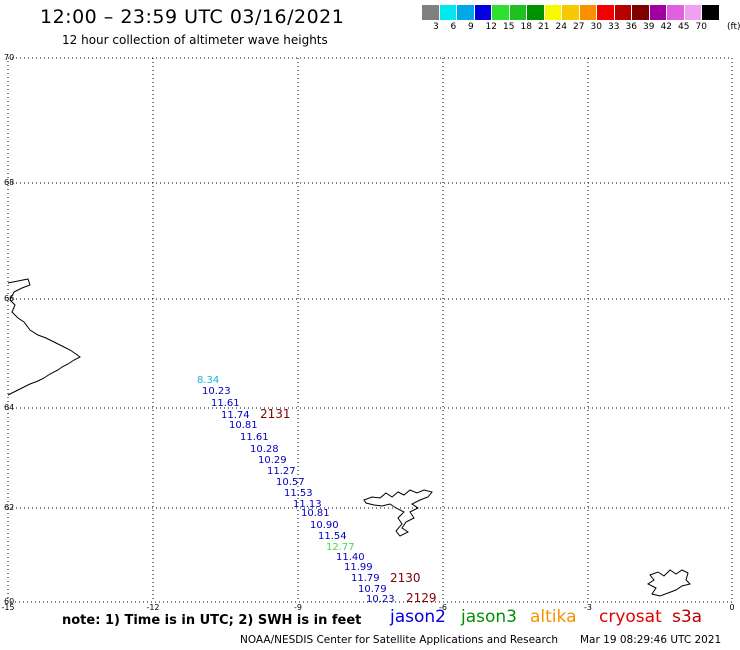  Describe the element at coordinates (630, 617) in the screenshot. I see `legend-cryosat: cryosat` at that location.